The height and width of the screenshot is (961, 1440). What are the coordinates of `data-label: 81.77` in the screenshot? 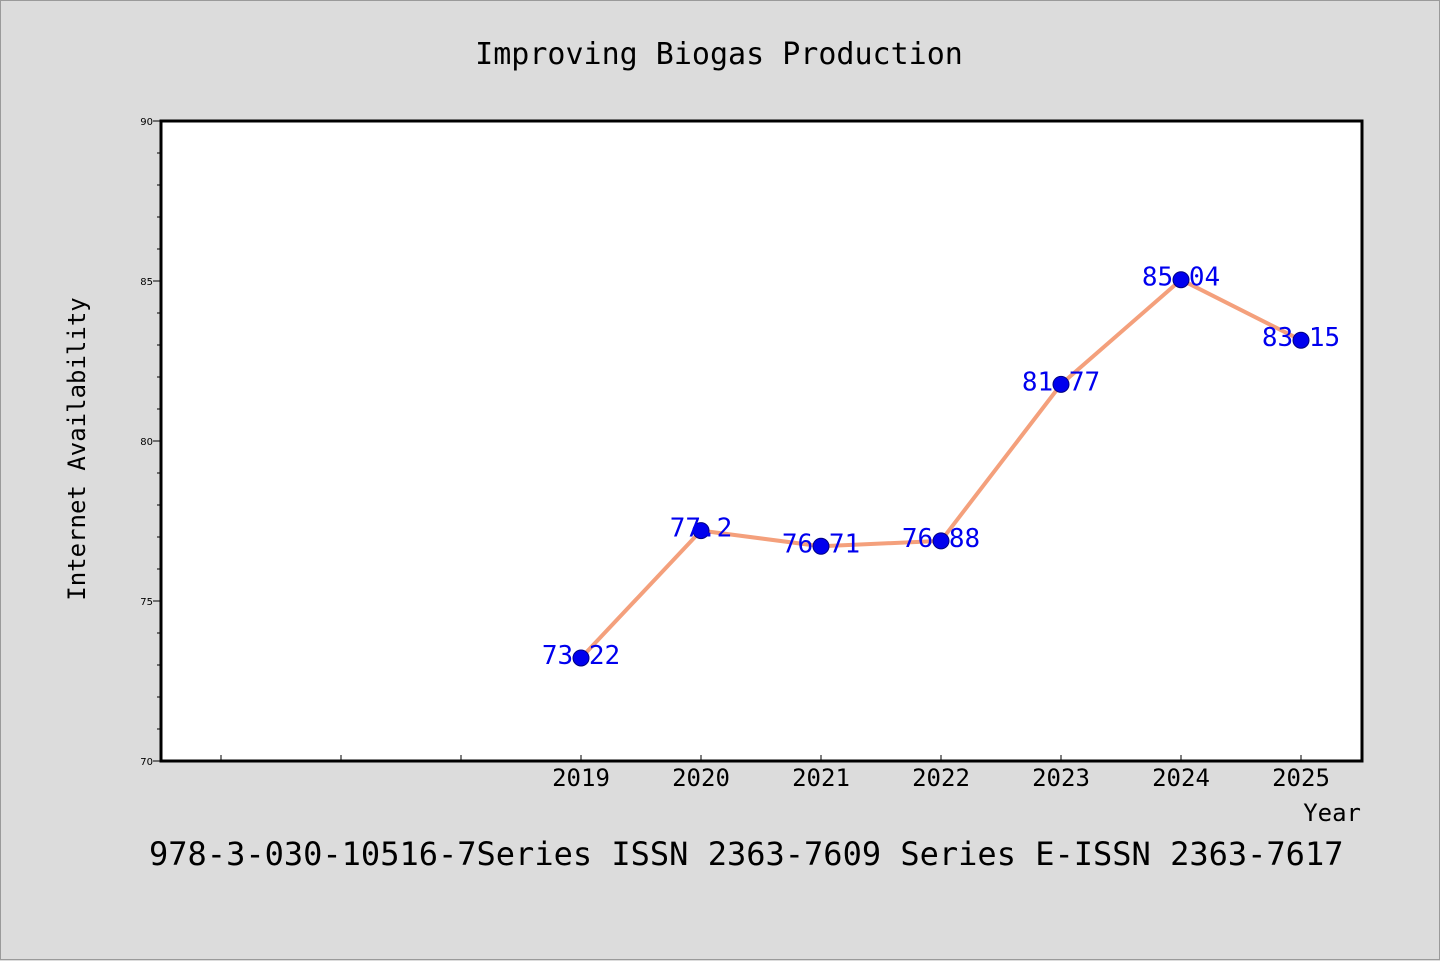 It's located at (1061, 382).